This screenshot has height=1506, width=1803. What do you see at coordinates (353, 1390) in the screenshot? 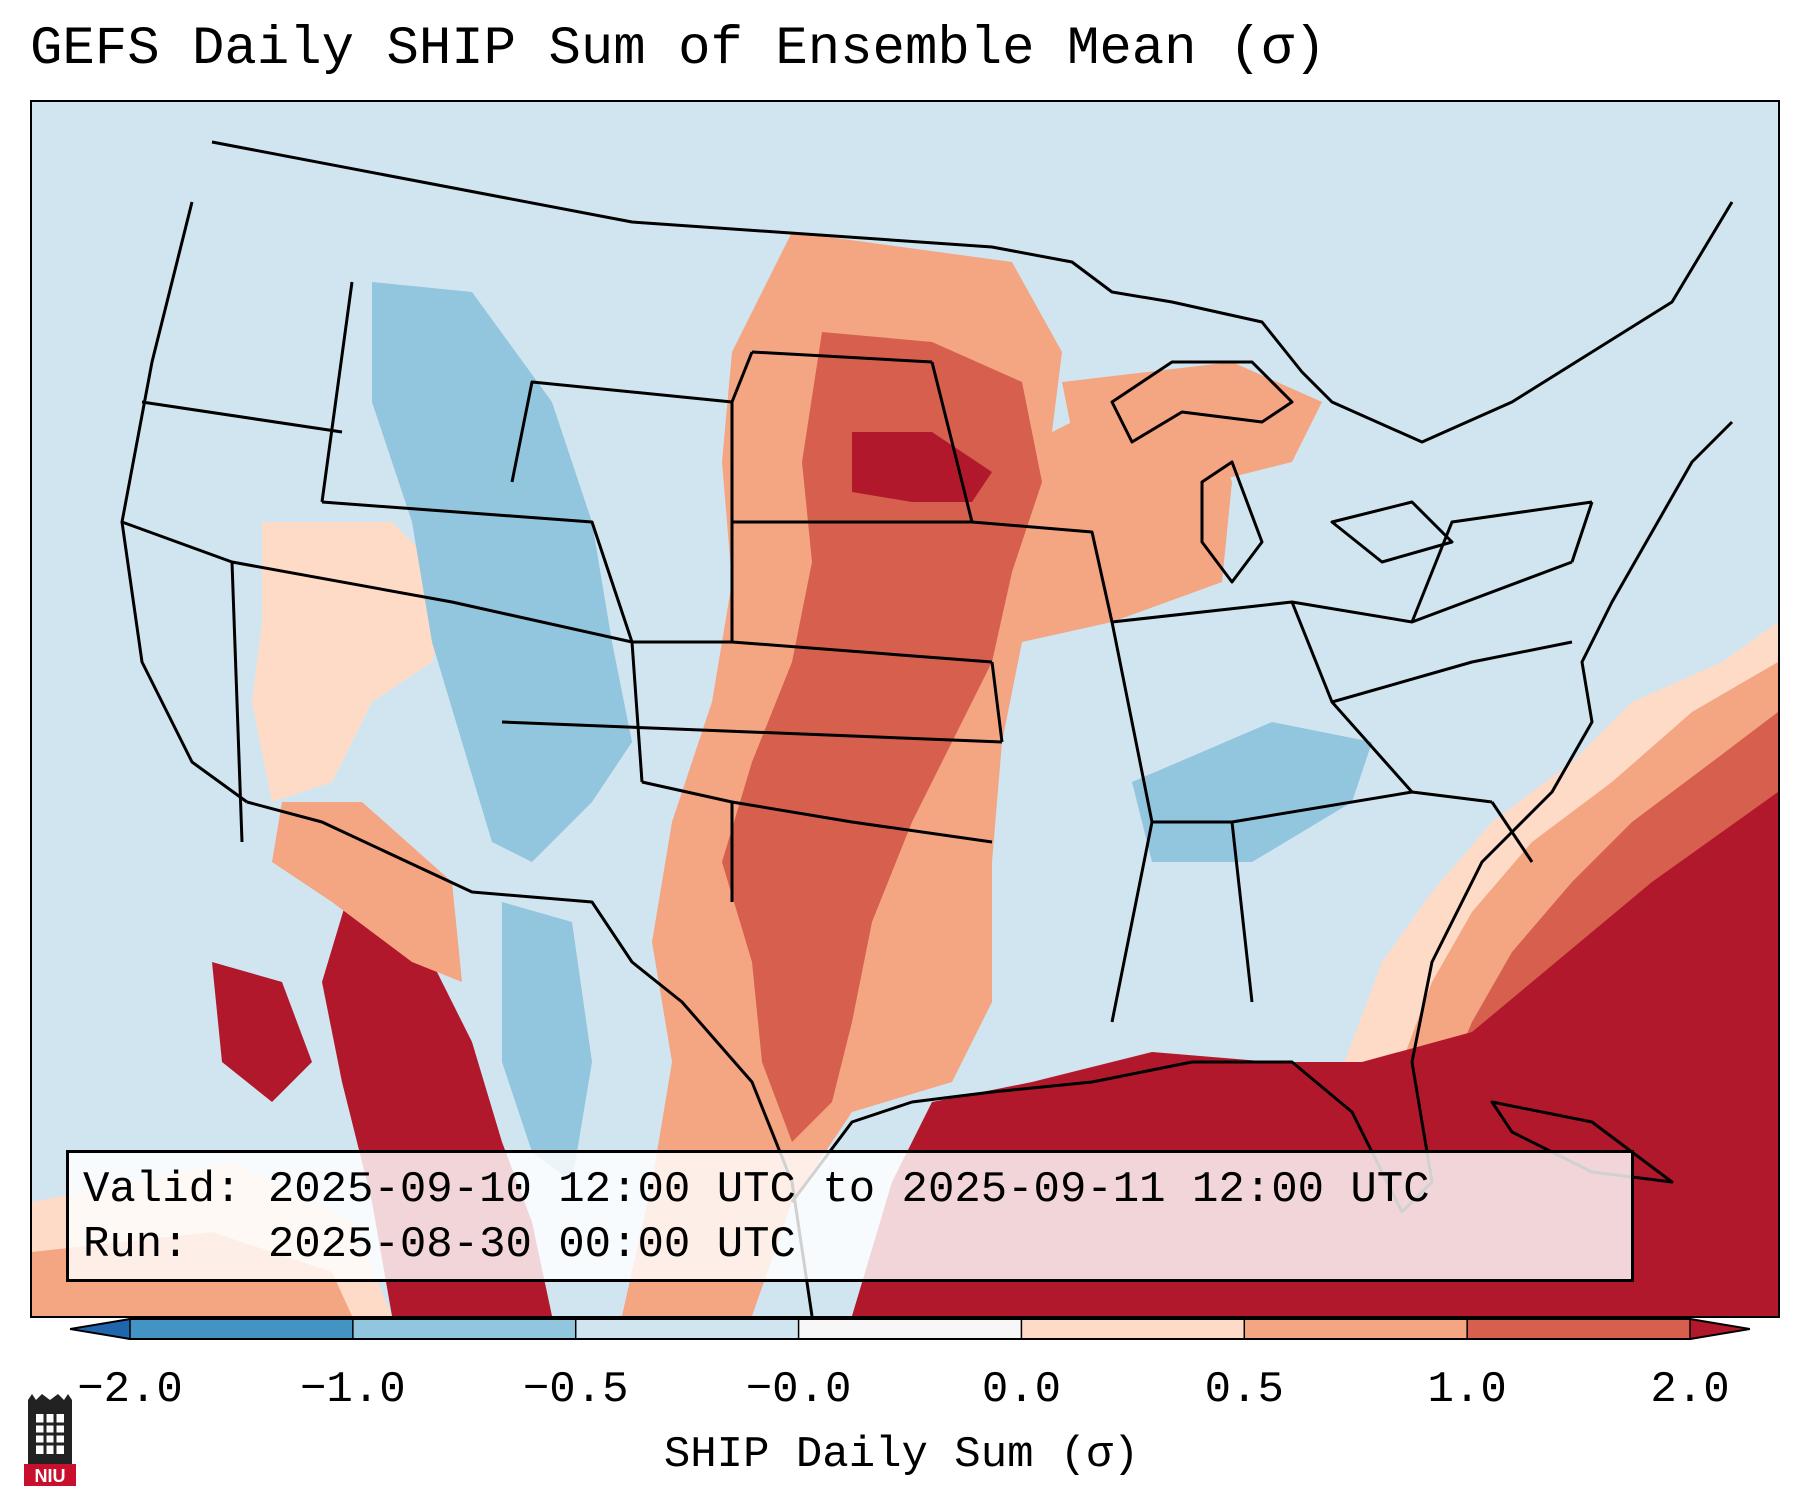
I see `colorbar-tick-label: −1.0` at bounding box center [353, 1390].